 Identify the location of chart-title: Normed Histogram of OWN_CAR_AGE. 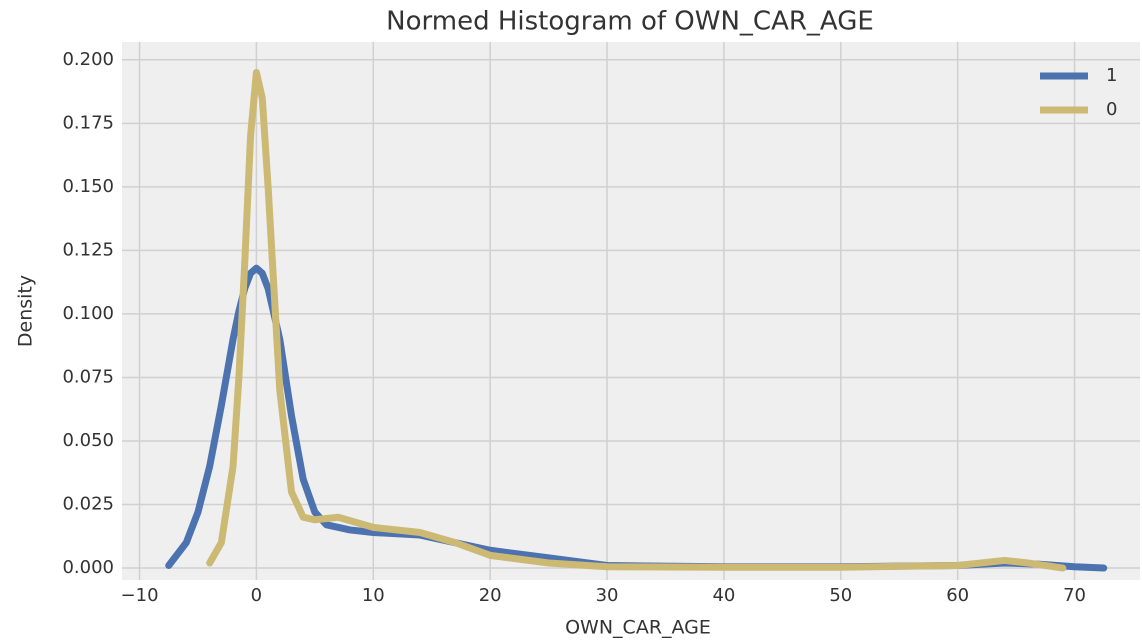
(630, 22).